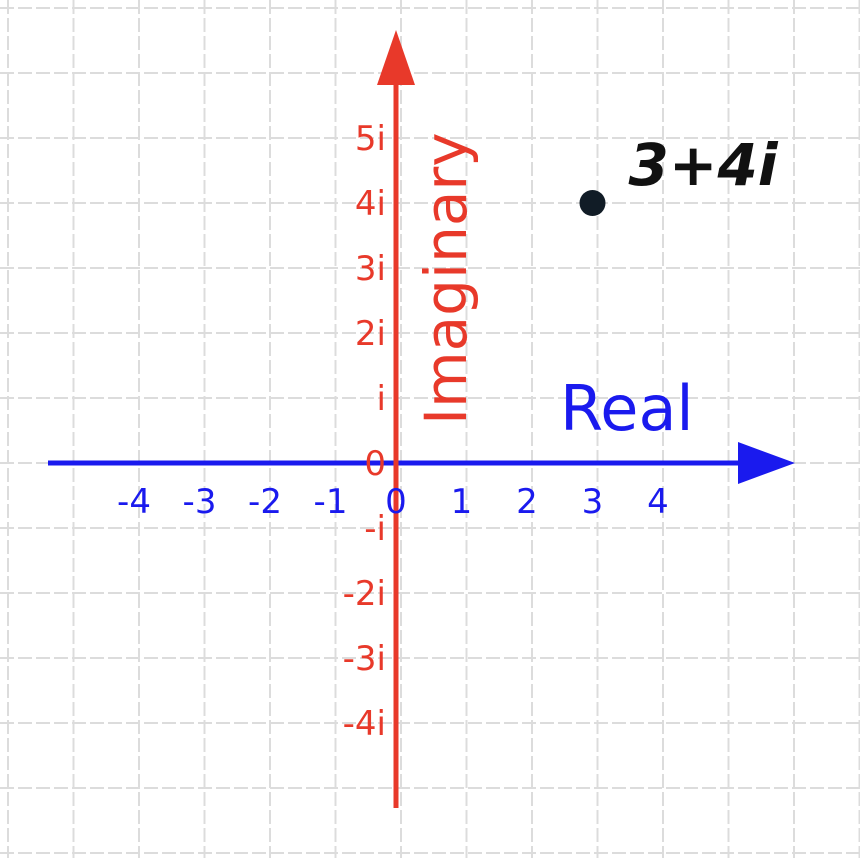 This screenshot has height=858, width=860. Describe the element at coordinates (370, 334) in the screenshot. I see `imaginary-tick-label: 2i` at that location.